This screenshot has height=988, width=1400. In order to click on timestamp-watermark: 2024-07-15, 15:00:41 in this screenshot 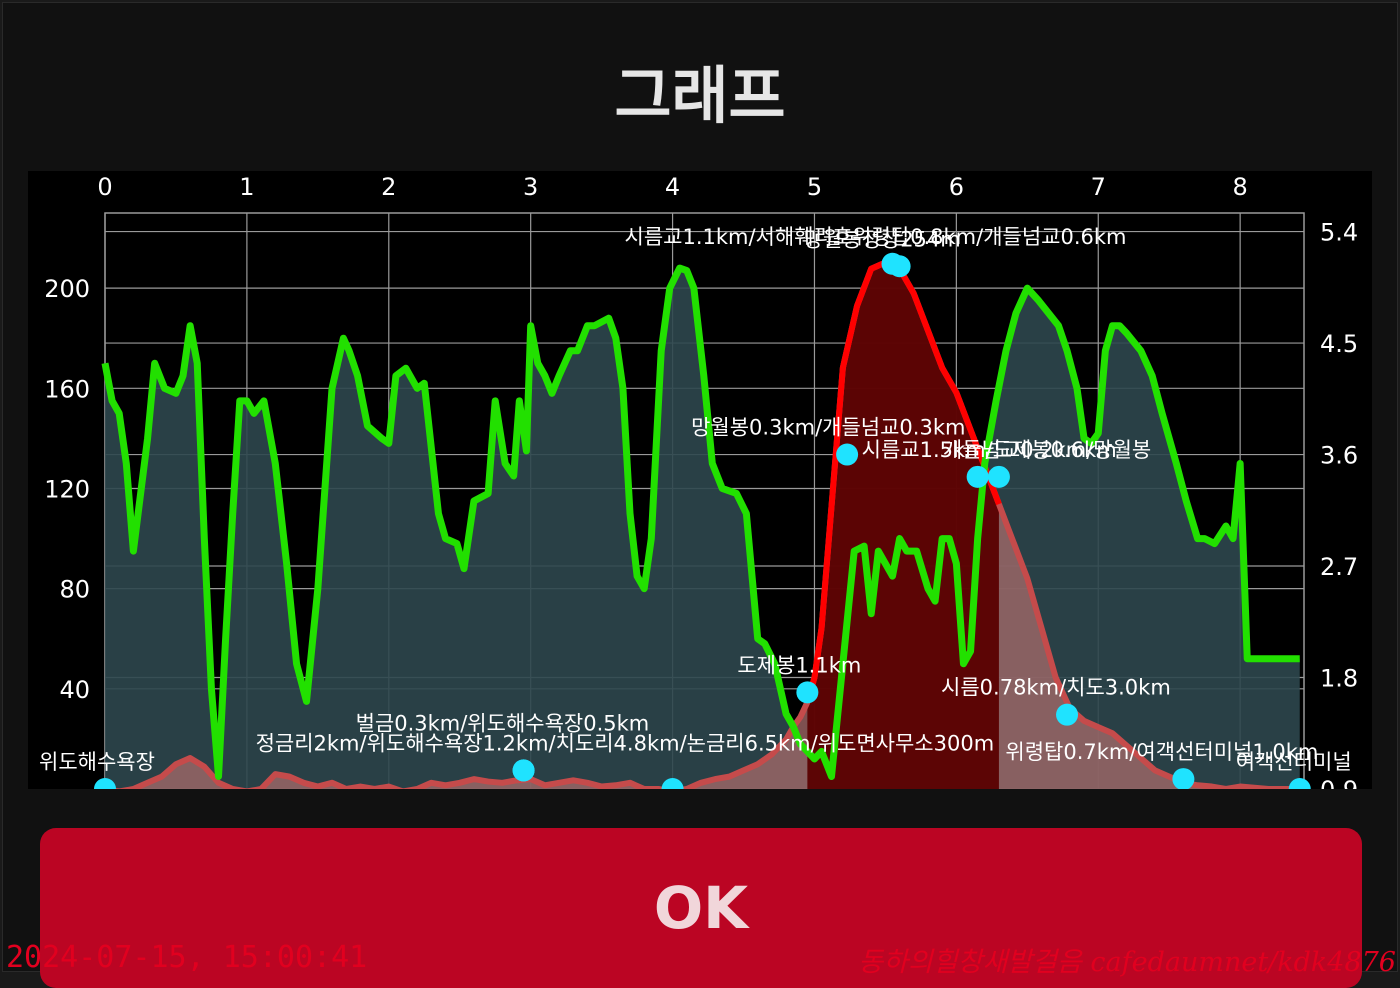, I will do `click(187, 957)`.